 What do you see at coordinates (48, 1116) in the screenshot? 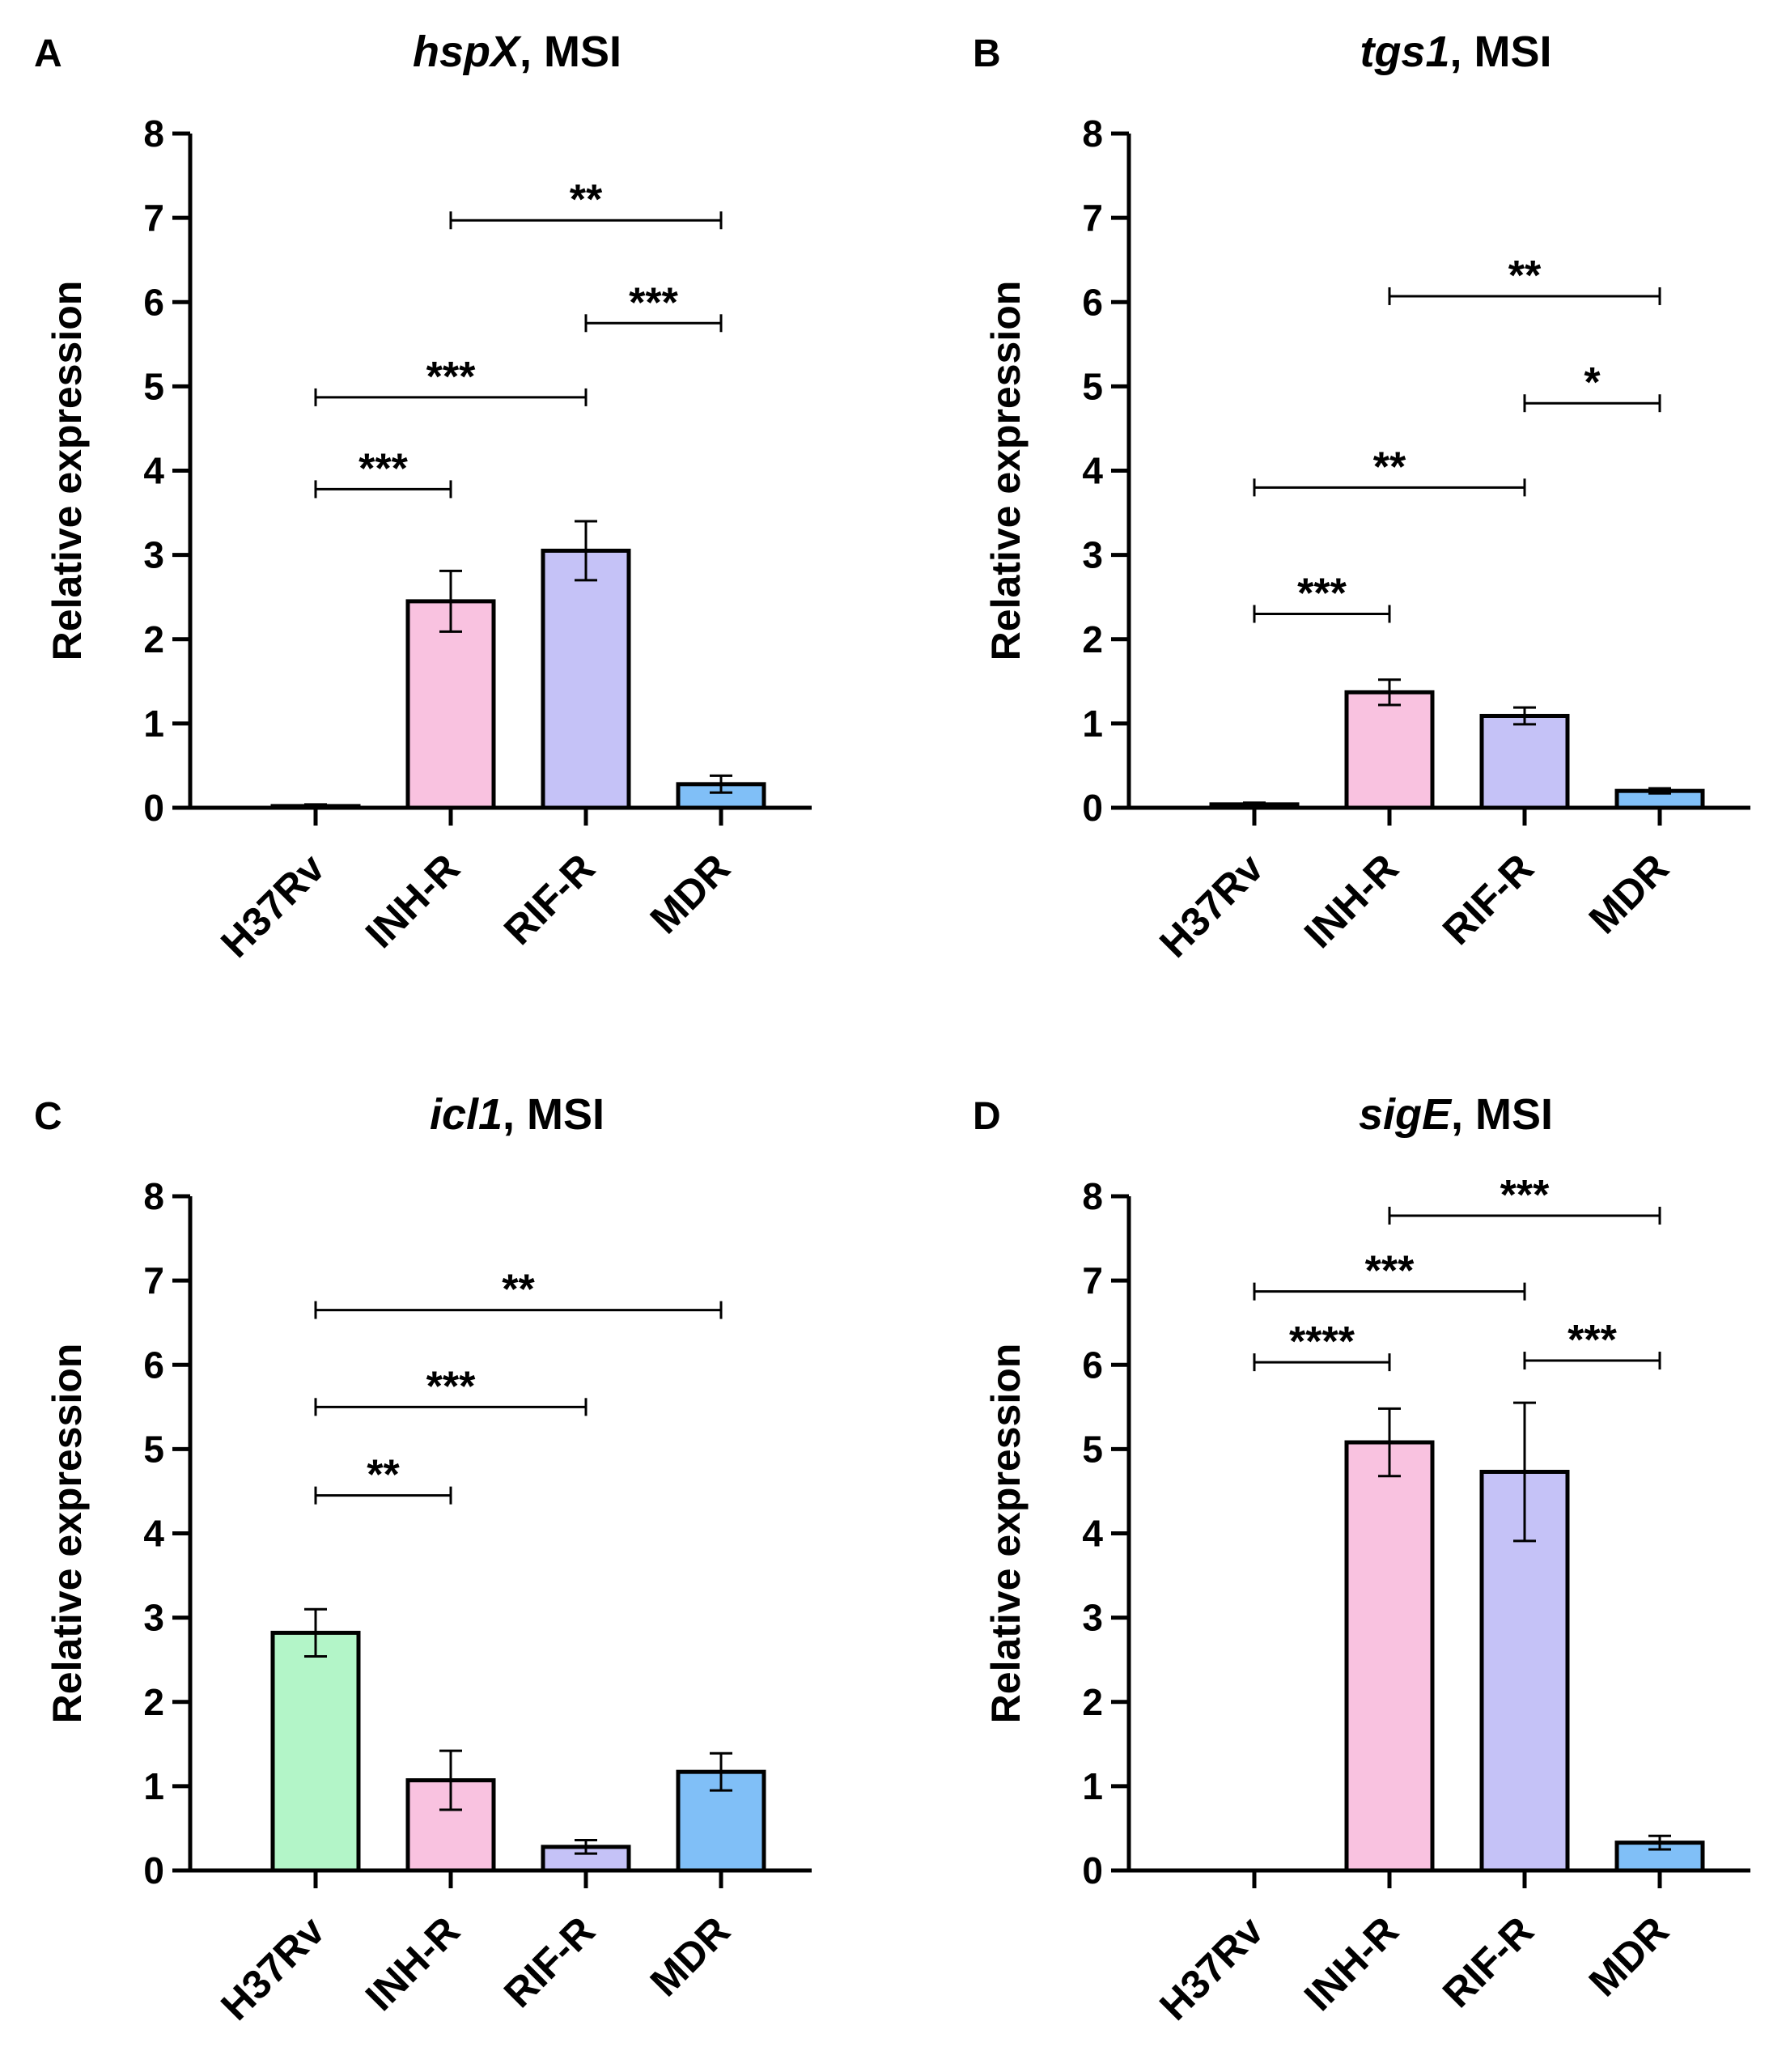
I see `panel-letter: C` at bounding box center [48, 1116].